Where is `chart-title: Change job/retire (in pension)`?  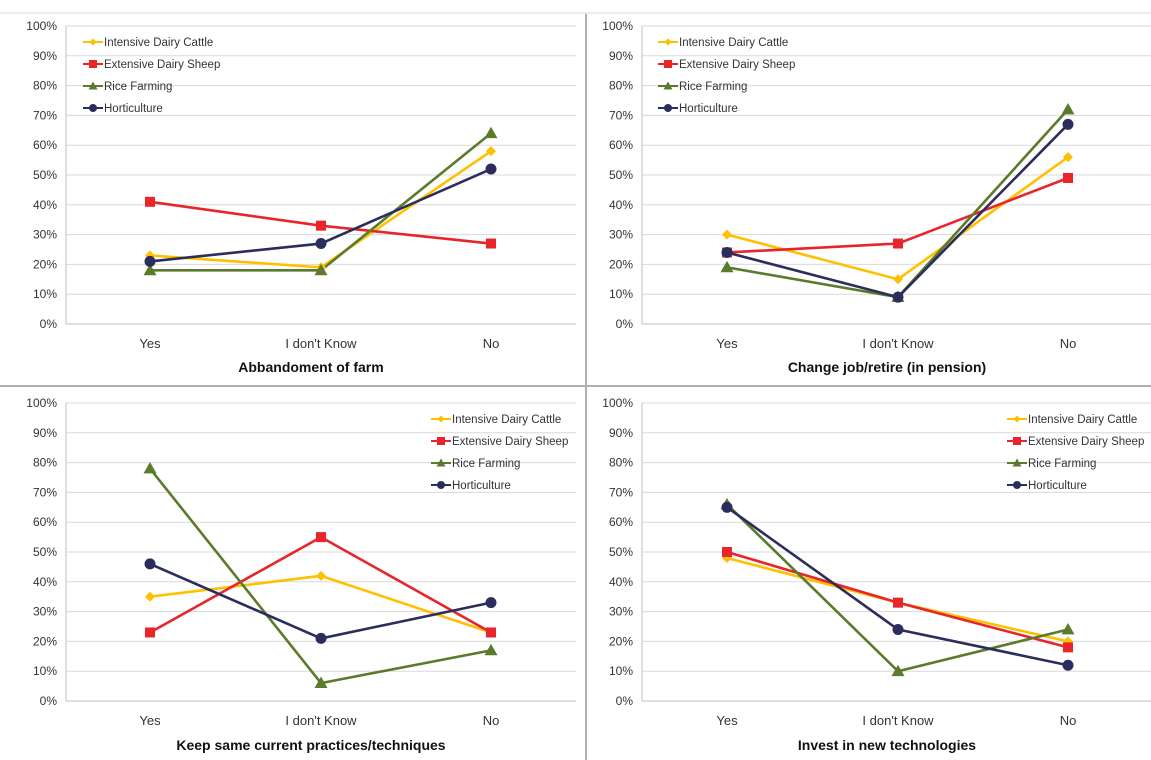
chart-title: Change job/retire (in pension) is located at coordinates (887, 367).